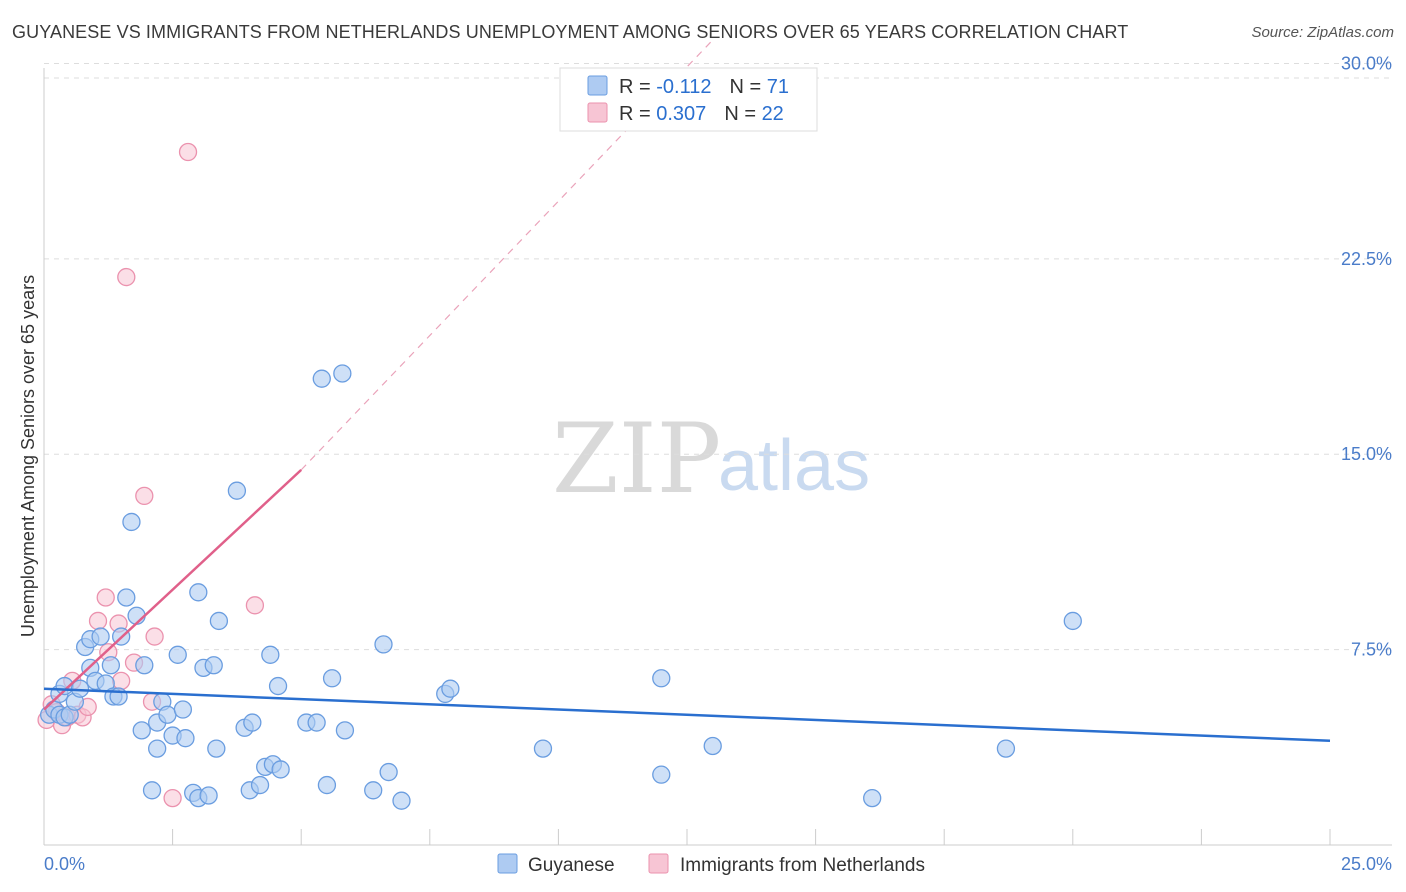  Describe the element at coordinates (687, 715) in the screenshot. I see `guyanese-trend-line` at that location.